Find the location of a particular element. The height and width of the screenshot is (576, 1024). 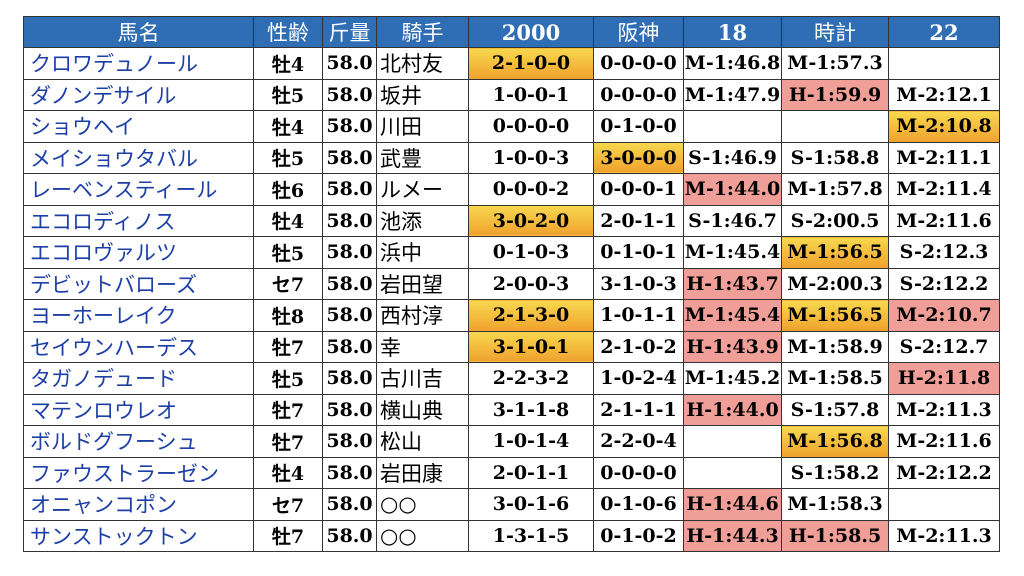

cell-jockey: 幸 is located at coordinates (422, 346).